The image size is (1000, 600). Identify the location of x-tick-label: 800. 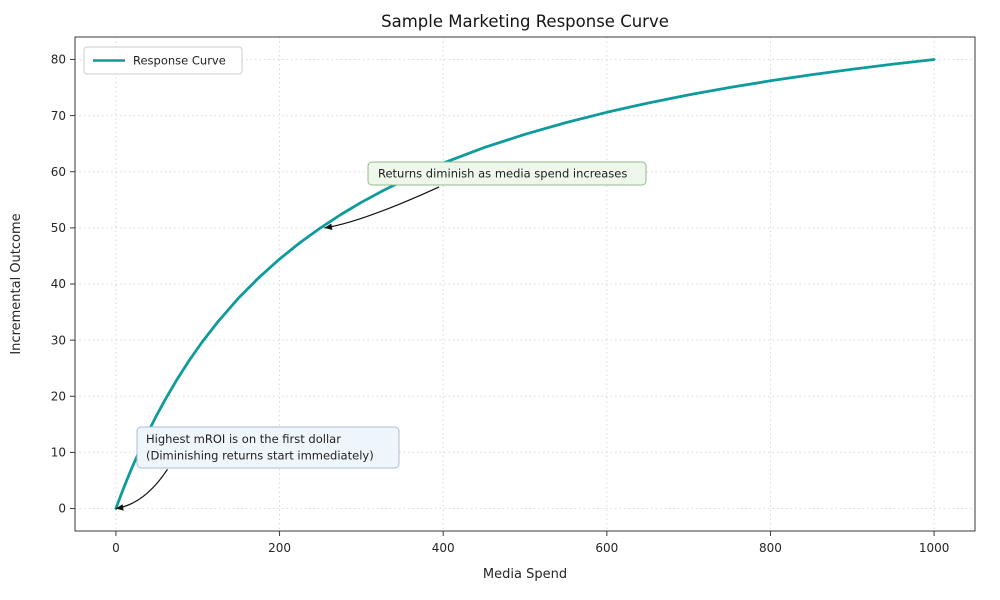
(770, 548).